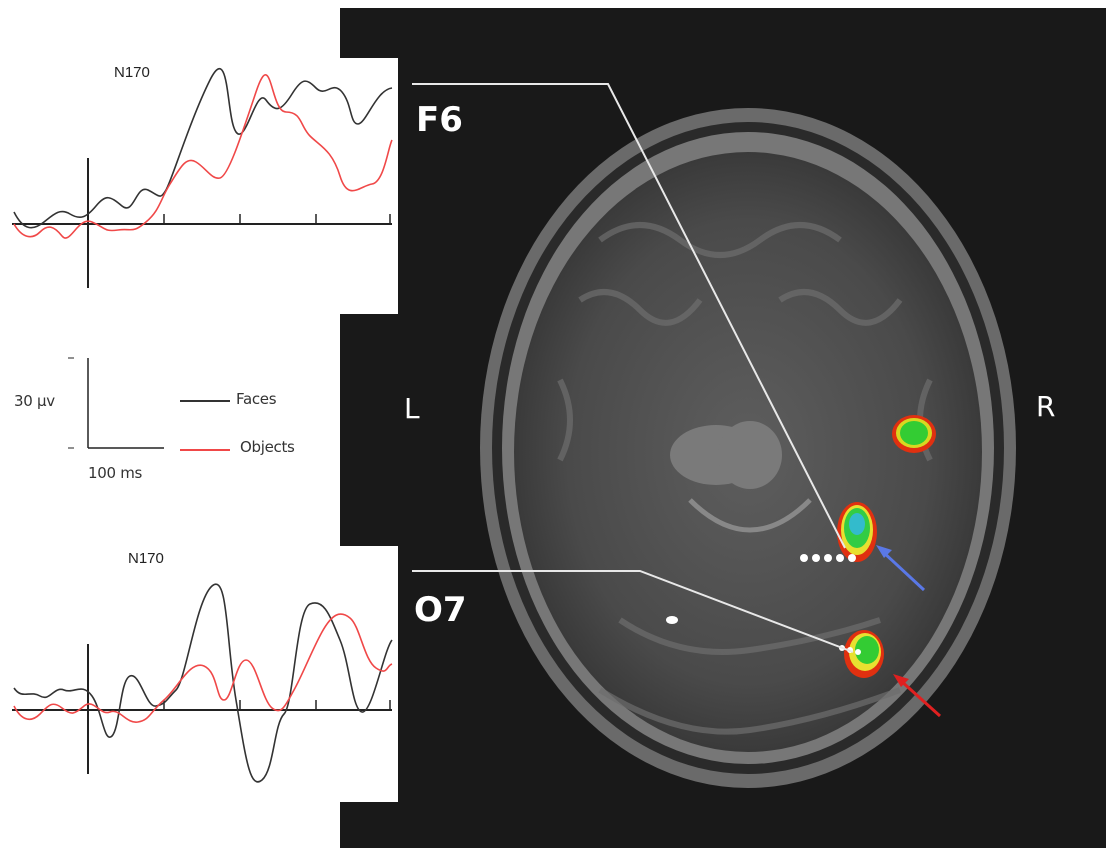 This screenshot has width=1106, height=848. What do you see at coordinates (412, 408) in the screenshot?
I see `hemisphere-label-left: L` at bounding box center [412, 408].